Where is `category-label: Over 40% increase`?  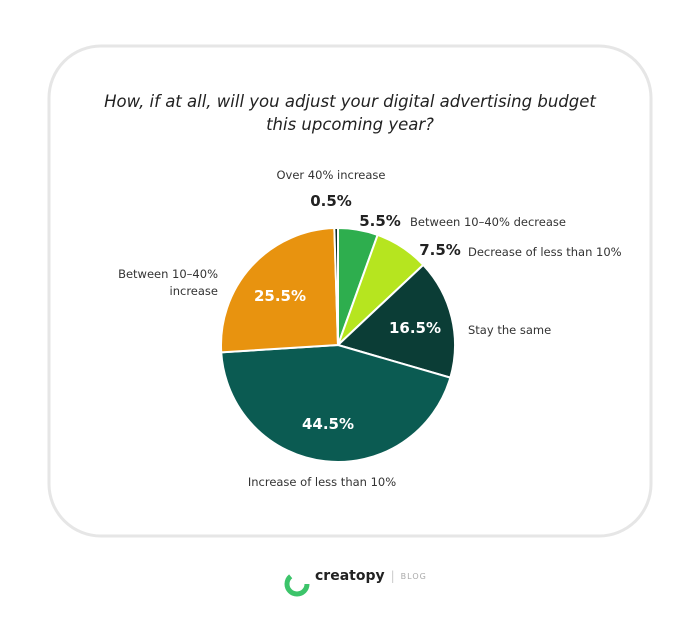 category-label: Over 40% increase is located at coordinates (331, 175).